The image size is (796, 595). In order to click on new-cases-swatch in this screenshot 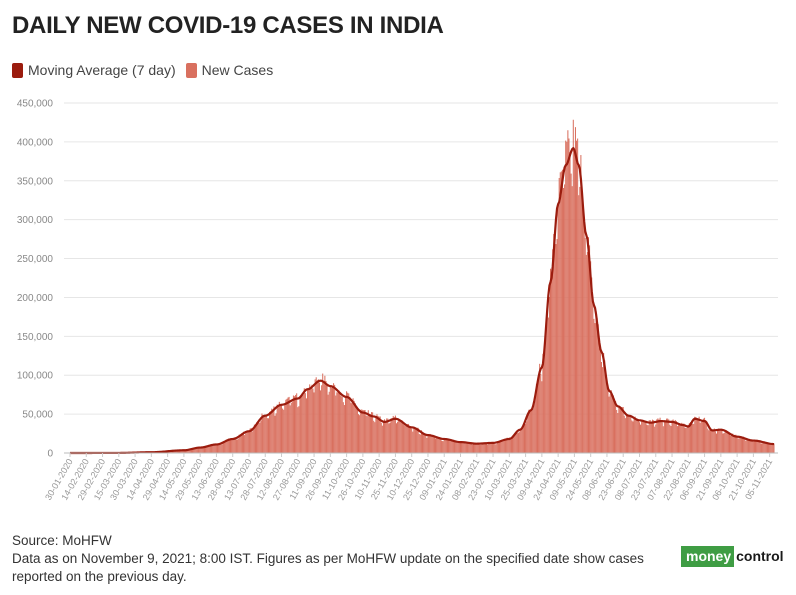, I will do `click(191, 70)`.